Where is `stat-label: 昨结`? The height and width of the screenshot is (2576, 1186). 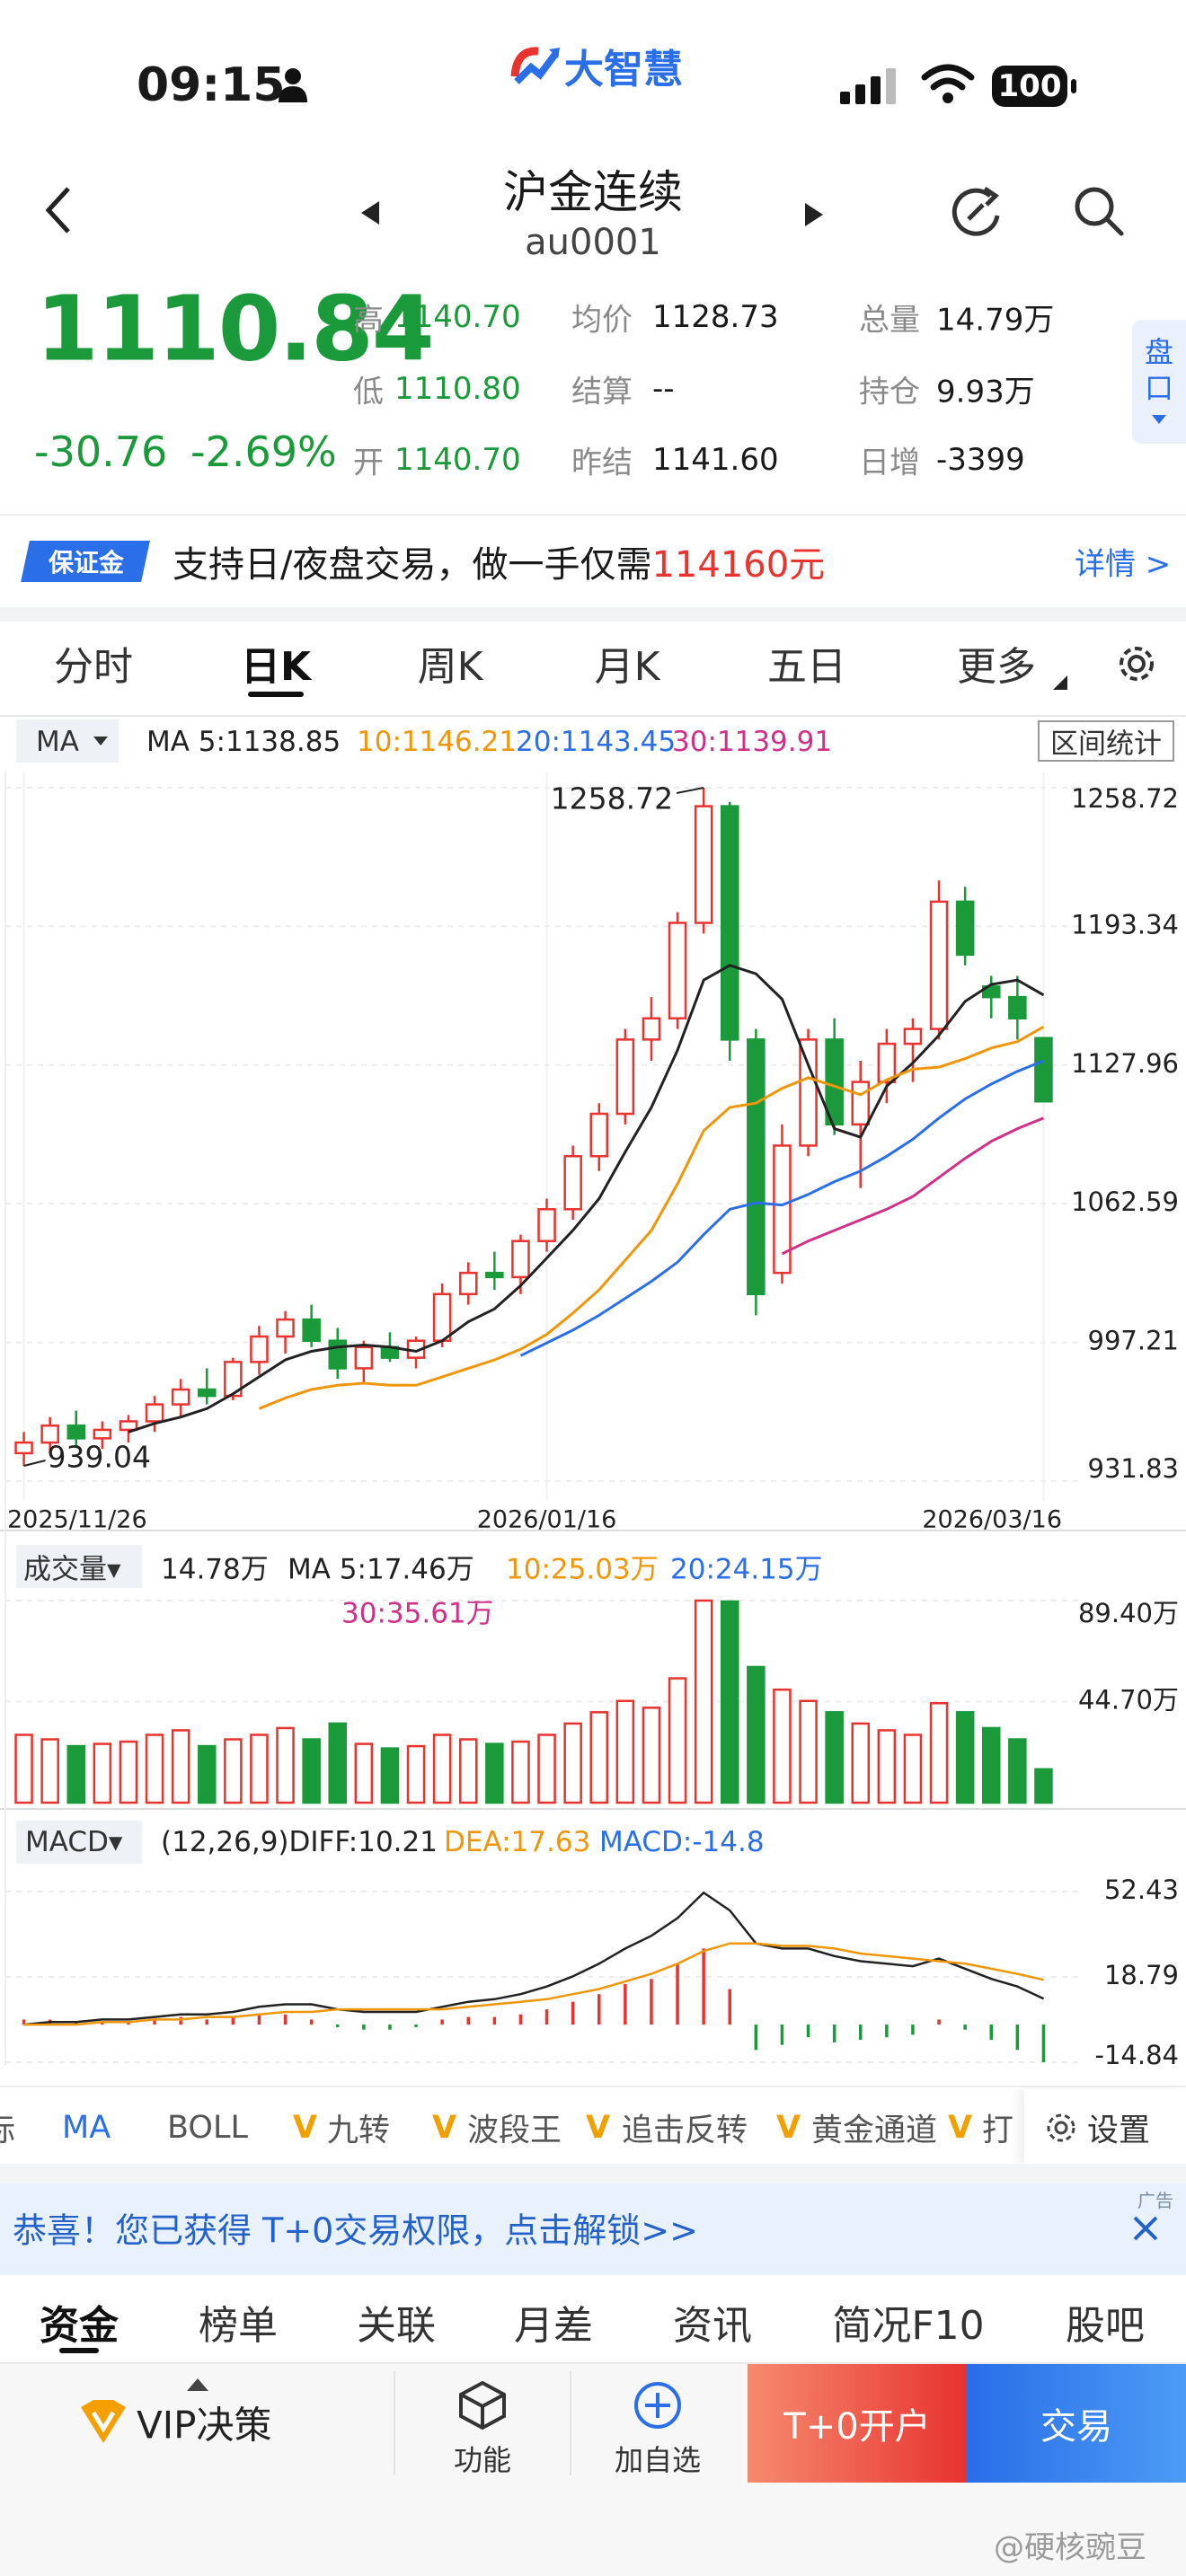
stat-label: 昨结 is located at coordinates (602, 463).